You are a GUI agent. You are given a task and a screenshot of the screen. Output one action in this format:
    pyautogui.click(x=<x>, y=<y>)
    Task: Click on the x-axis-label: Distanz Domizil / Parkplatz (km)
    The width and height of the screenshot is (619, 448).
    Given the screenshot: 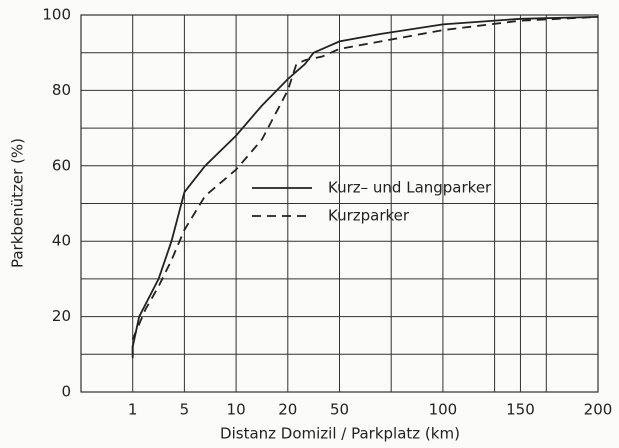 What is the action you would take?
    pyautogui.click(x=340, y=434)
    